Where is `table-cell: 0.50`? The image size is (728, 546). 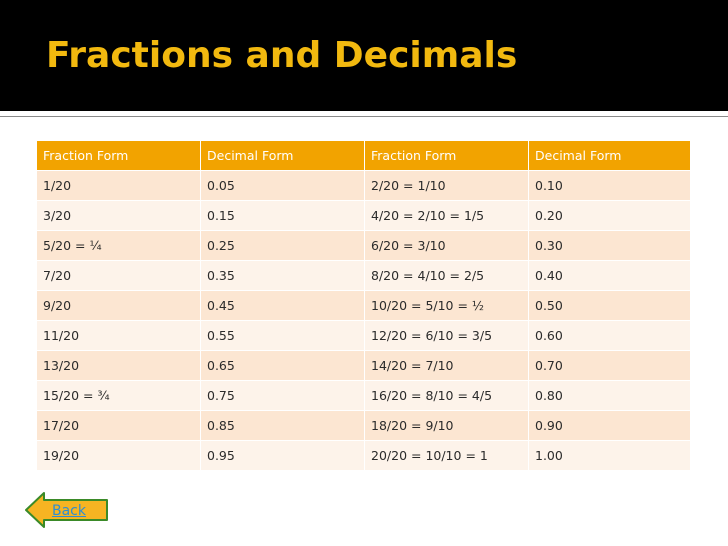
table-cell: 0.50 is located at coordinates (610, 306).